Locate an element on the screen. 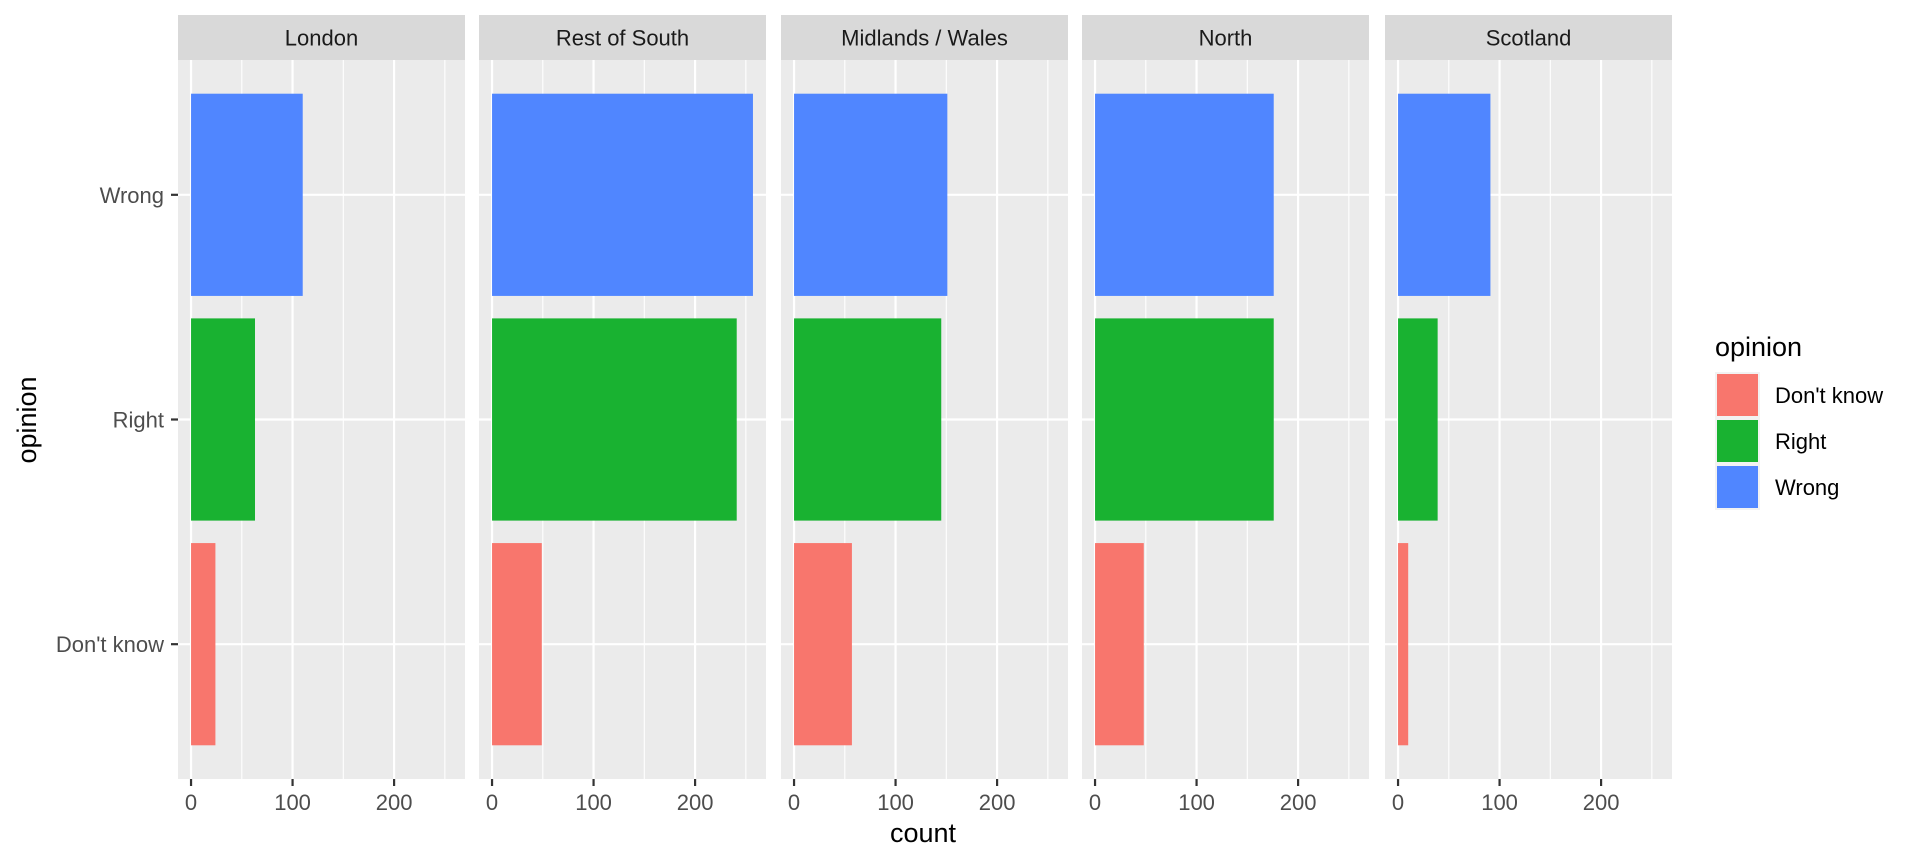 Image resolution: width=1920 pixels, height=864 pixels. facet-strip-label: London is located at coordinates (321, 38).